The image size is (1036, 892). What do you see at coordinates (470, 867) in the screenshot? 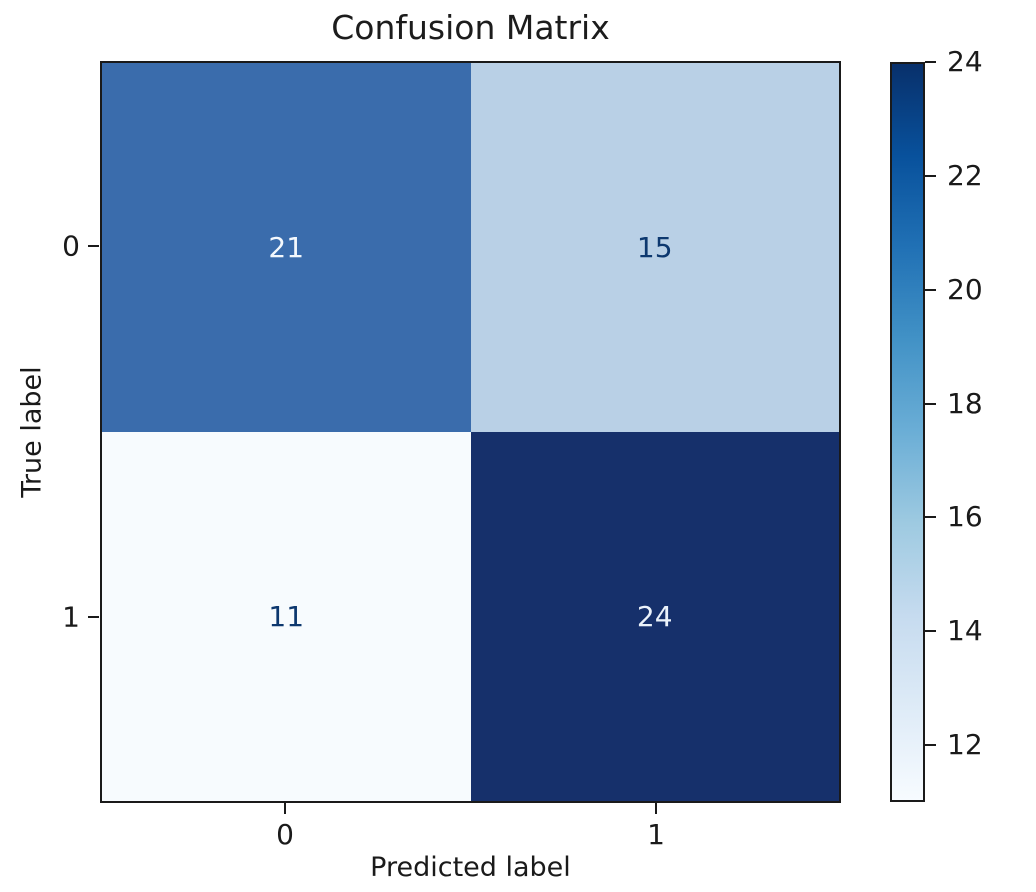
I see `x-axis-label: Predicted label` at bounding box center [470, 867].